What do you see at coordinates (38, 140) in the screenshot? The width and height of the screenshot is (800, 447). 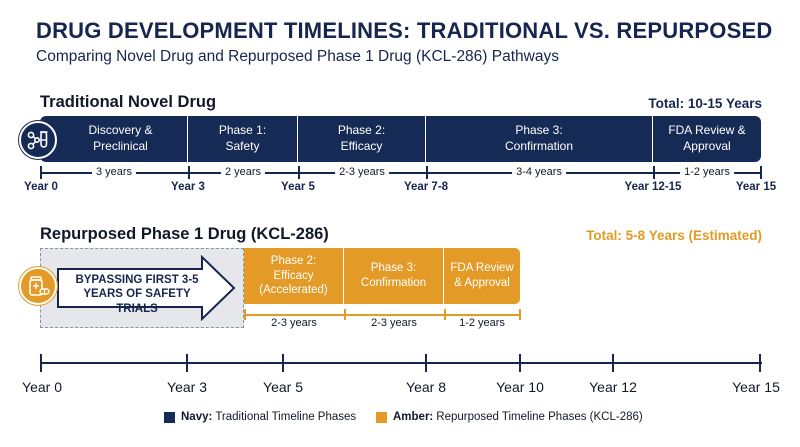 I see `molecule-vial-icon` at bounding box center [38, 140].